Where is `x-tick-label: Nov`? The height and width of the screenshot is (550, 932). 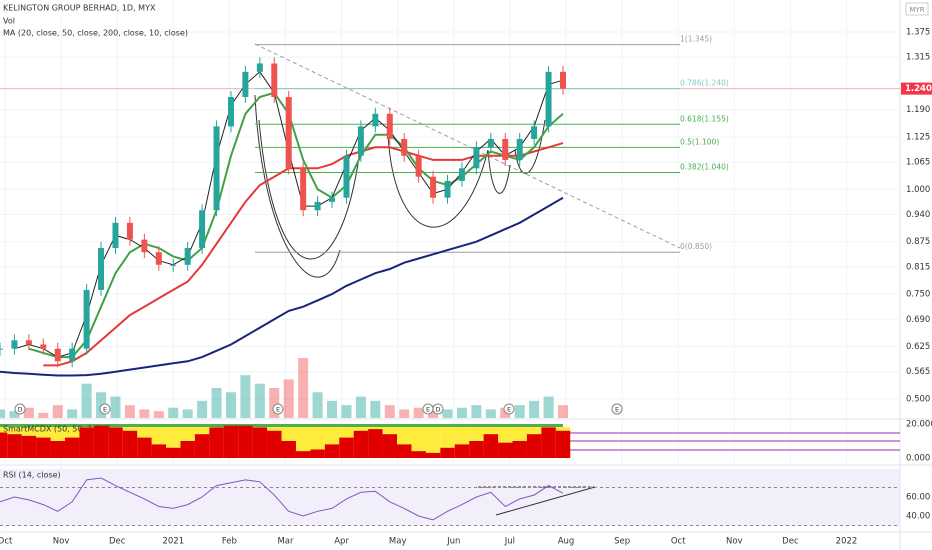
x-tick-label: Nov is located at coordinates (61, 542).